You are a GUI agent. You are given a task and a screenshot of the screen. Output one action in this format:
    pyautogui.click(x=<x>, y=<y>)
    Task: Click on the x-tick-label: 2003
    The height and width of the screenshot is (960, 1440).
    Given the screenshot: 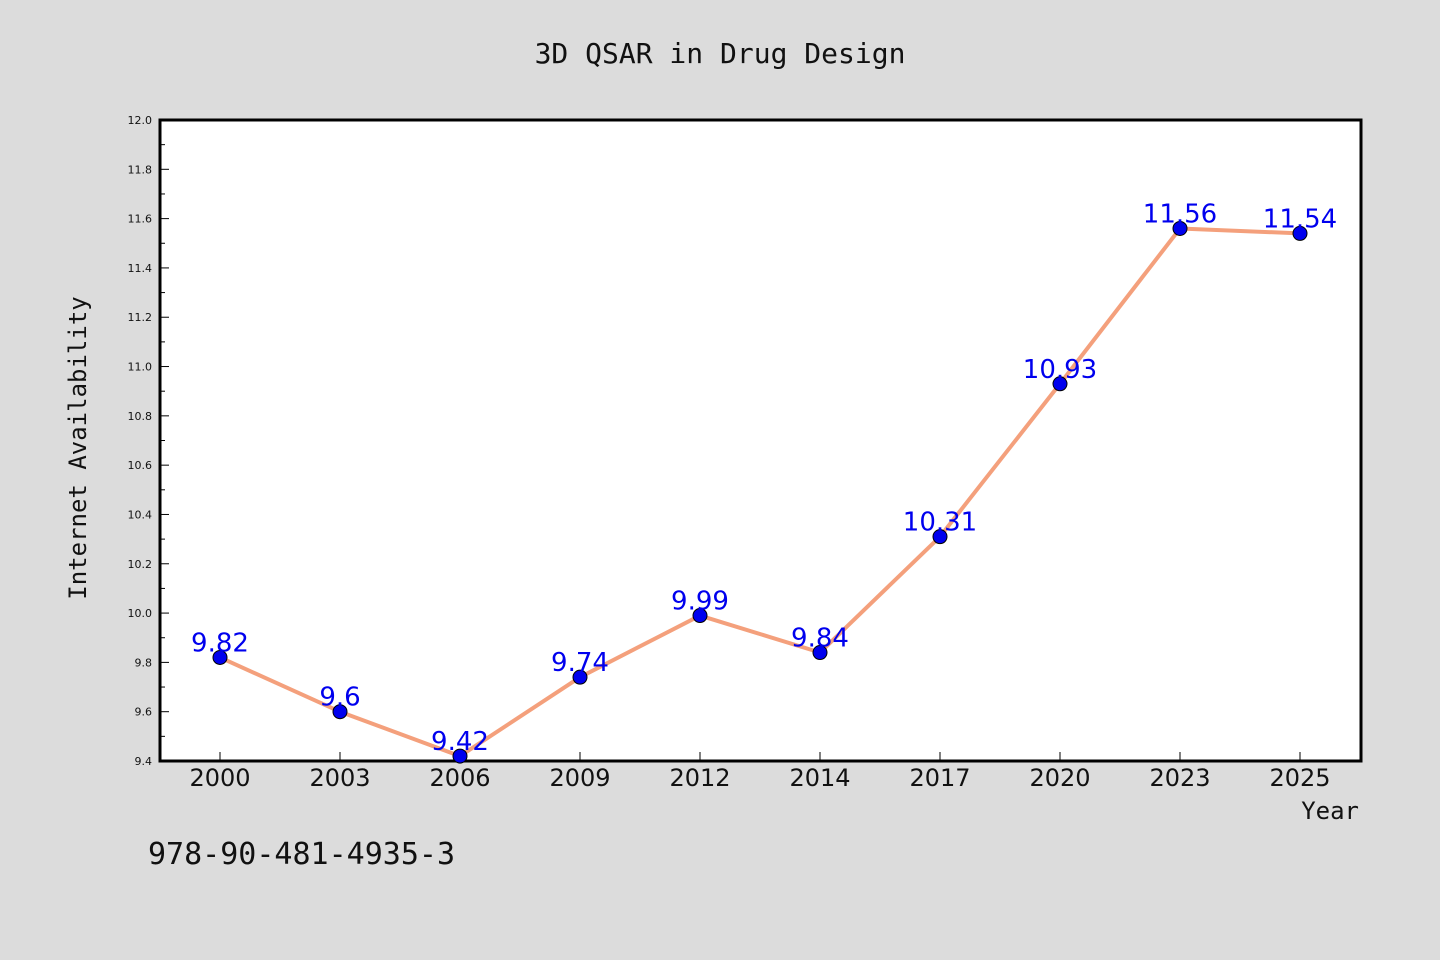 What is the action you would take?
    pyautogui.click(x=339, y=778)
    